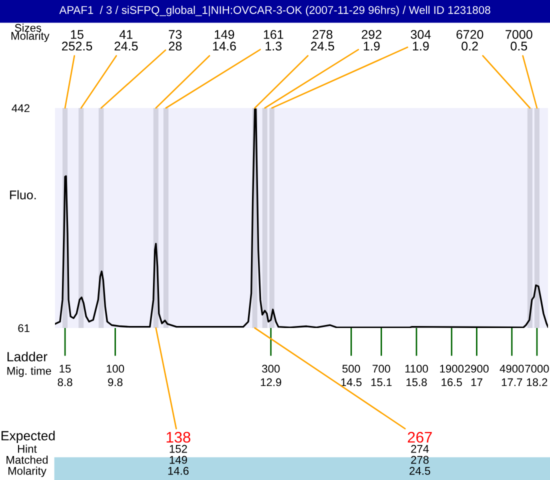 The image size is (550, 480). Describe the element at coordinates (476, 368) in the screenshot. I see `annotation: 2900` at that location.